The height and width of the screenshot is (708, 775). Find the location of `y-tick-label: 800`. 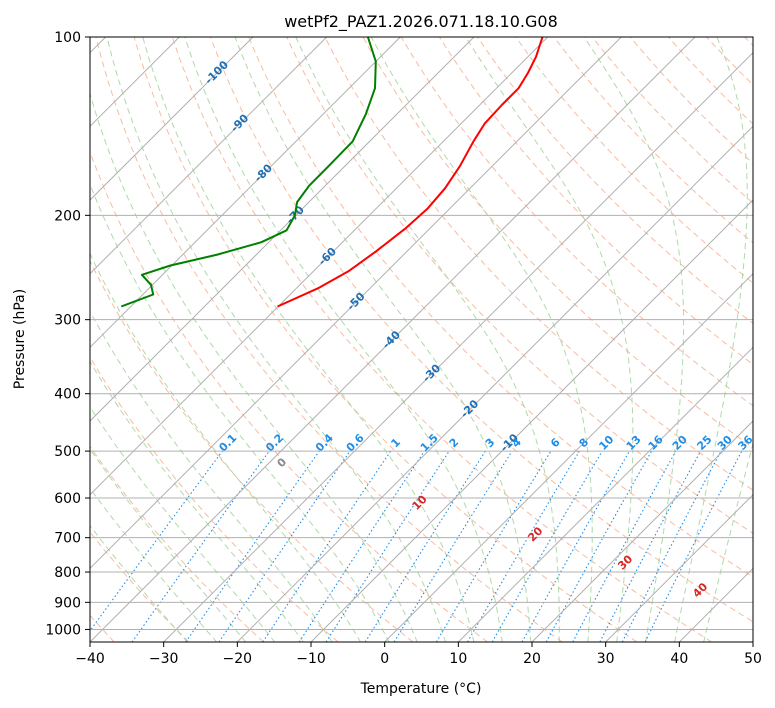

y-tick-label: 800 is located at coordinates (67, 573).